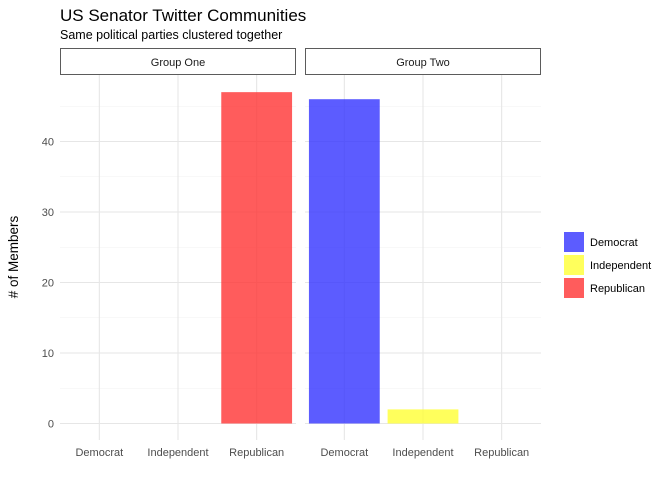 Image resolution: width=672 pixels, height=480 pixels. Describe the element at coordinates (257, 258) in the screenshot. I see `bar-republican` at that location.